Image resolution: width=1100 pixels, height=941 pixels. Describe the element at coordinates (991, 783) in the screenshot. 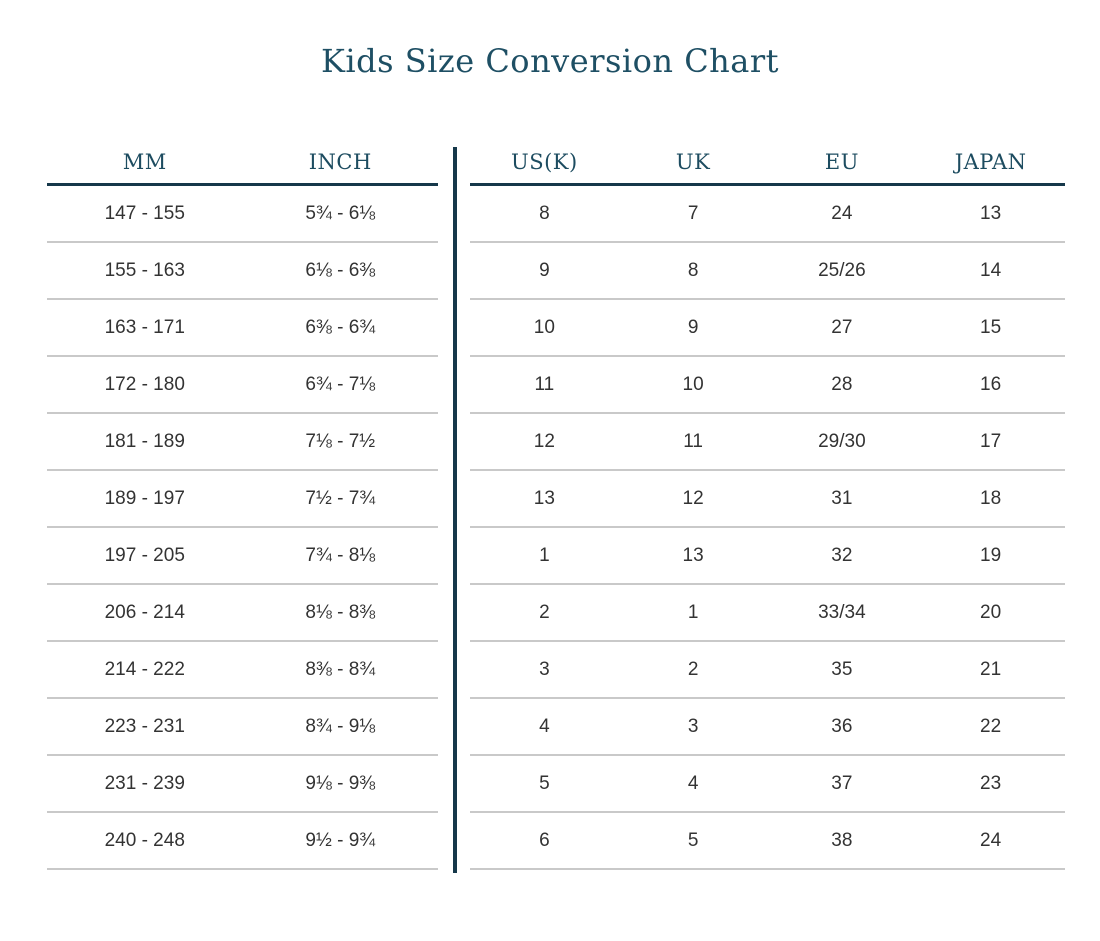

I see `table-cell-japan: 23` at that location.